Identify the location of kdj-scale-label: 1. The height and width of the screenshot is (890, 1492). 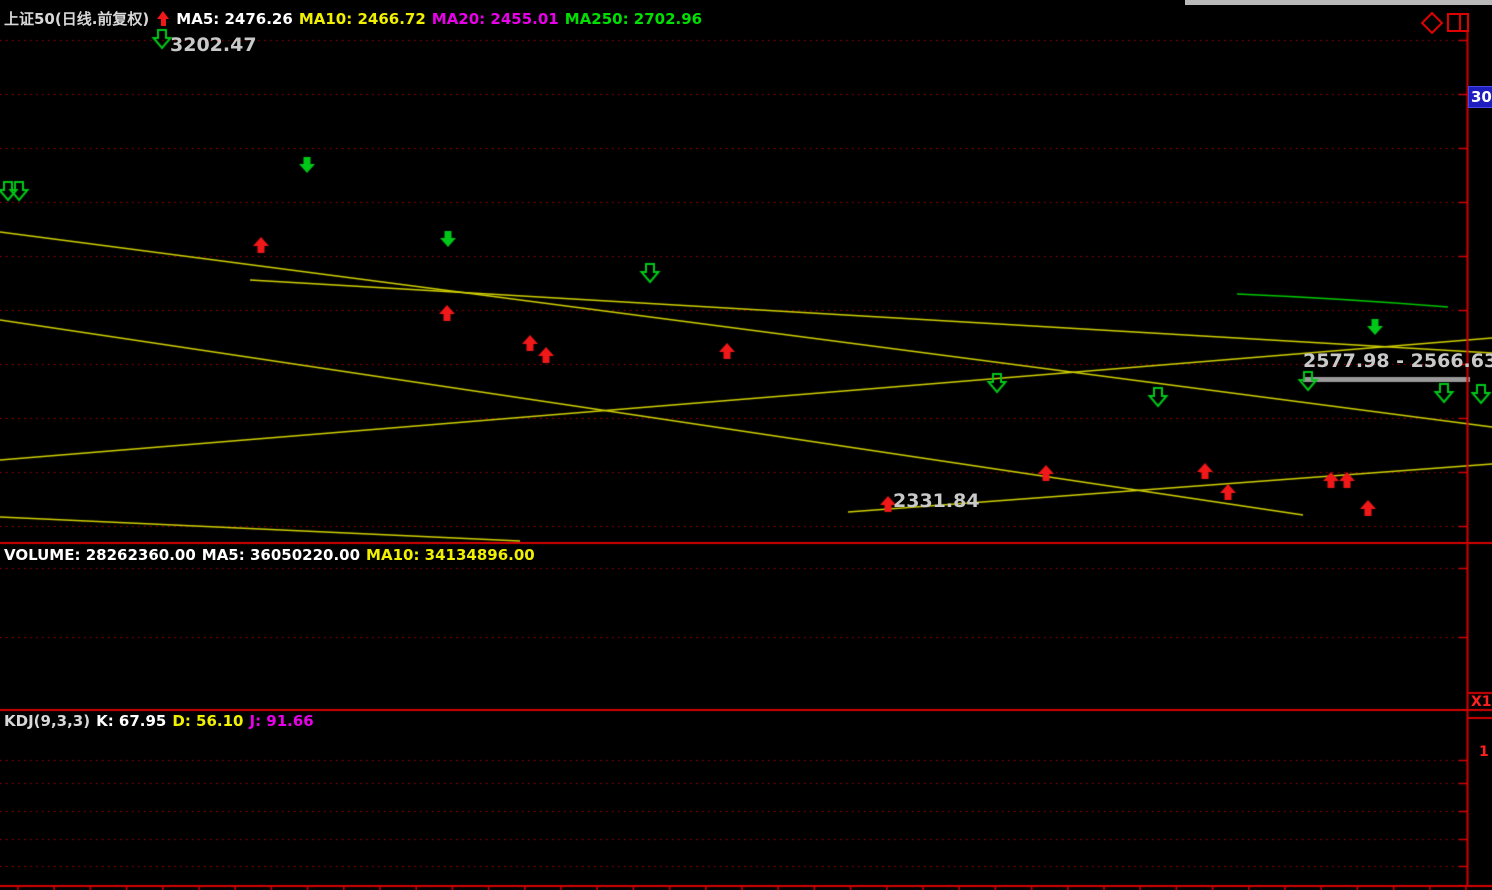
(1484, 752).